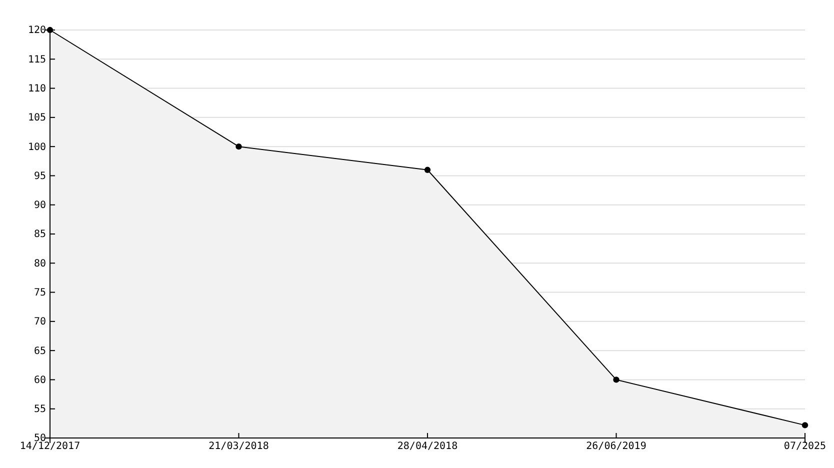  Describe the element at coordinates (238, 446) in the screenshot. I see `x-tick-label: 21/03/2018` at that location.